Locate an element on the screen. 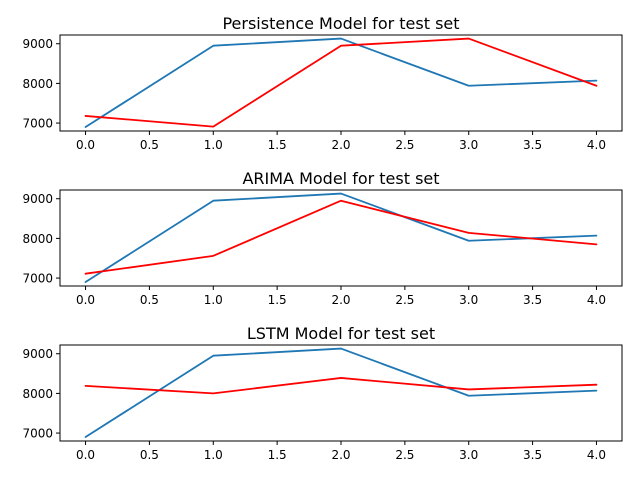 This screenshot has width=640, height=480. subplot-title: Persistence Model for test set is located at coordinates (340, 23).